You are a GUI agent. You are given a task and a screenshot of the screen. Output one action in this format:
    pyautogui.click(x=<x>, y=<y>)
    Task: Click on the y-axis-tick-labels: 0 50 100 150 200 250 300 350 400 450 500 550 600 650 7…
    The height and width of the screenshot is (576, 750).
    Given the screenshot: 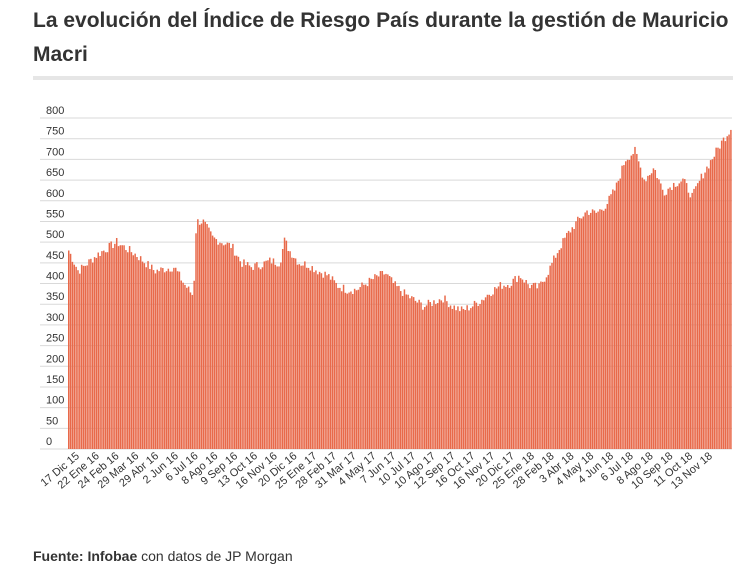 What is the action you would take?
    pyautogui.click(x=55, y=276)
    